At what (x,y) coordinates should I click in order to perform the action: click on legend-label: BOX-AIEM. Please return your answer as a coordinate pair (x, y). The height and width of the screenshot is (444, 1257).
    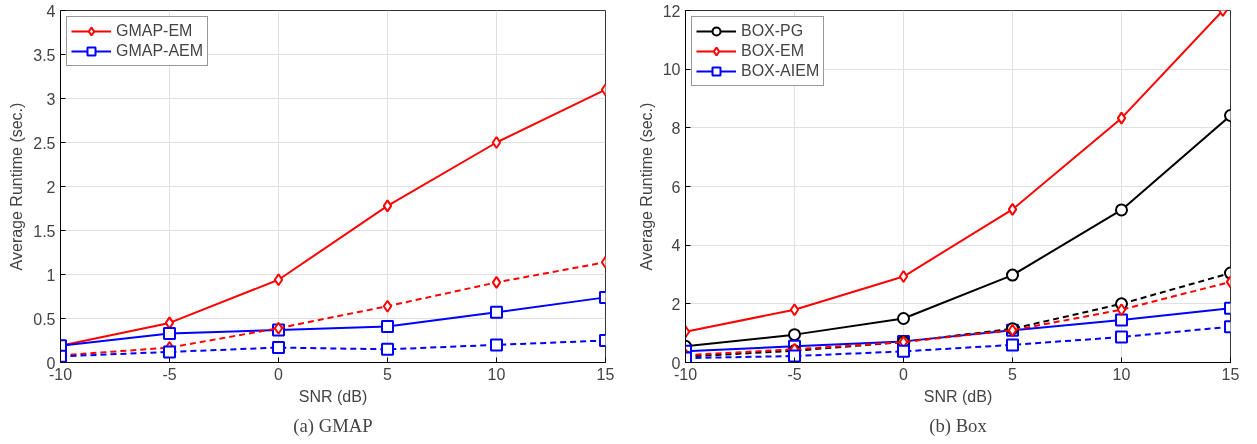
    Looking at the image, I should click on (780, 71).